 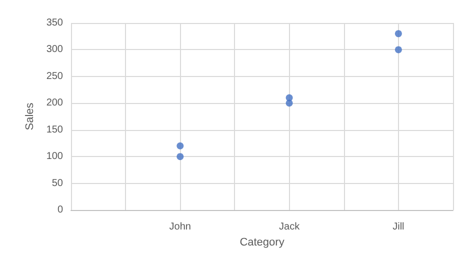 What do you see at coordinates (290, 227) in the screenshot?
I see `x-tick-label: Jack` at bounding box center [290, 227].